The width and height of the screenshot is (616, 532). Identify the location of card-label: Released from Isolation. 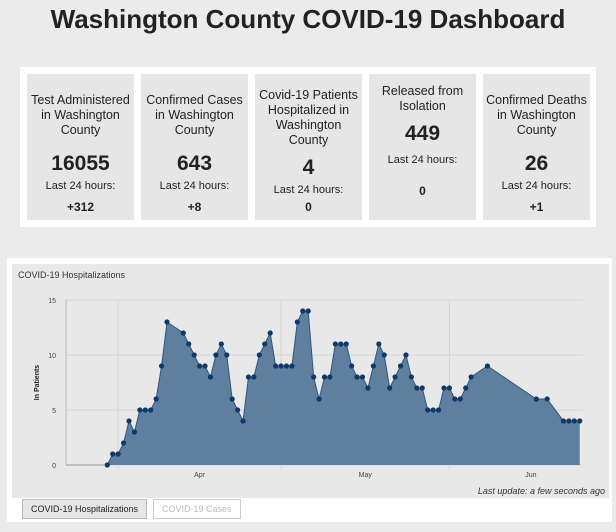
(422, 98).